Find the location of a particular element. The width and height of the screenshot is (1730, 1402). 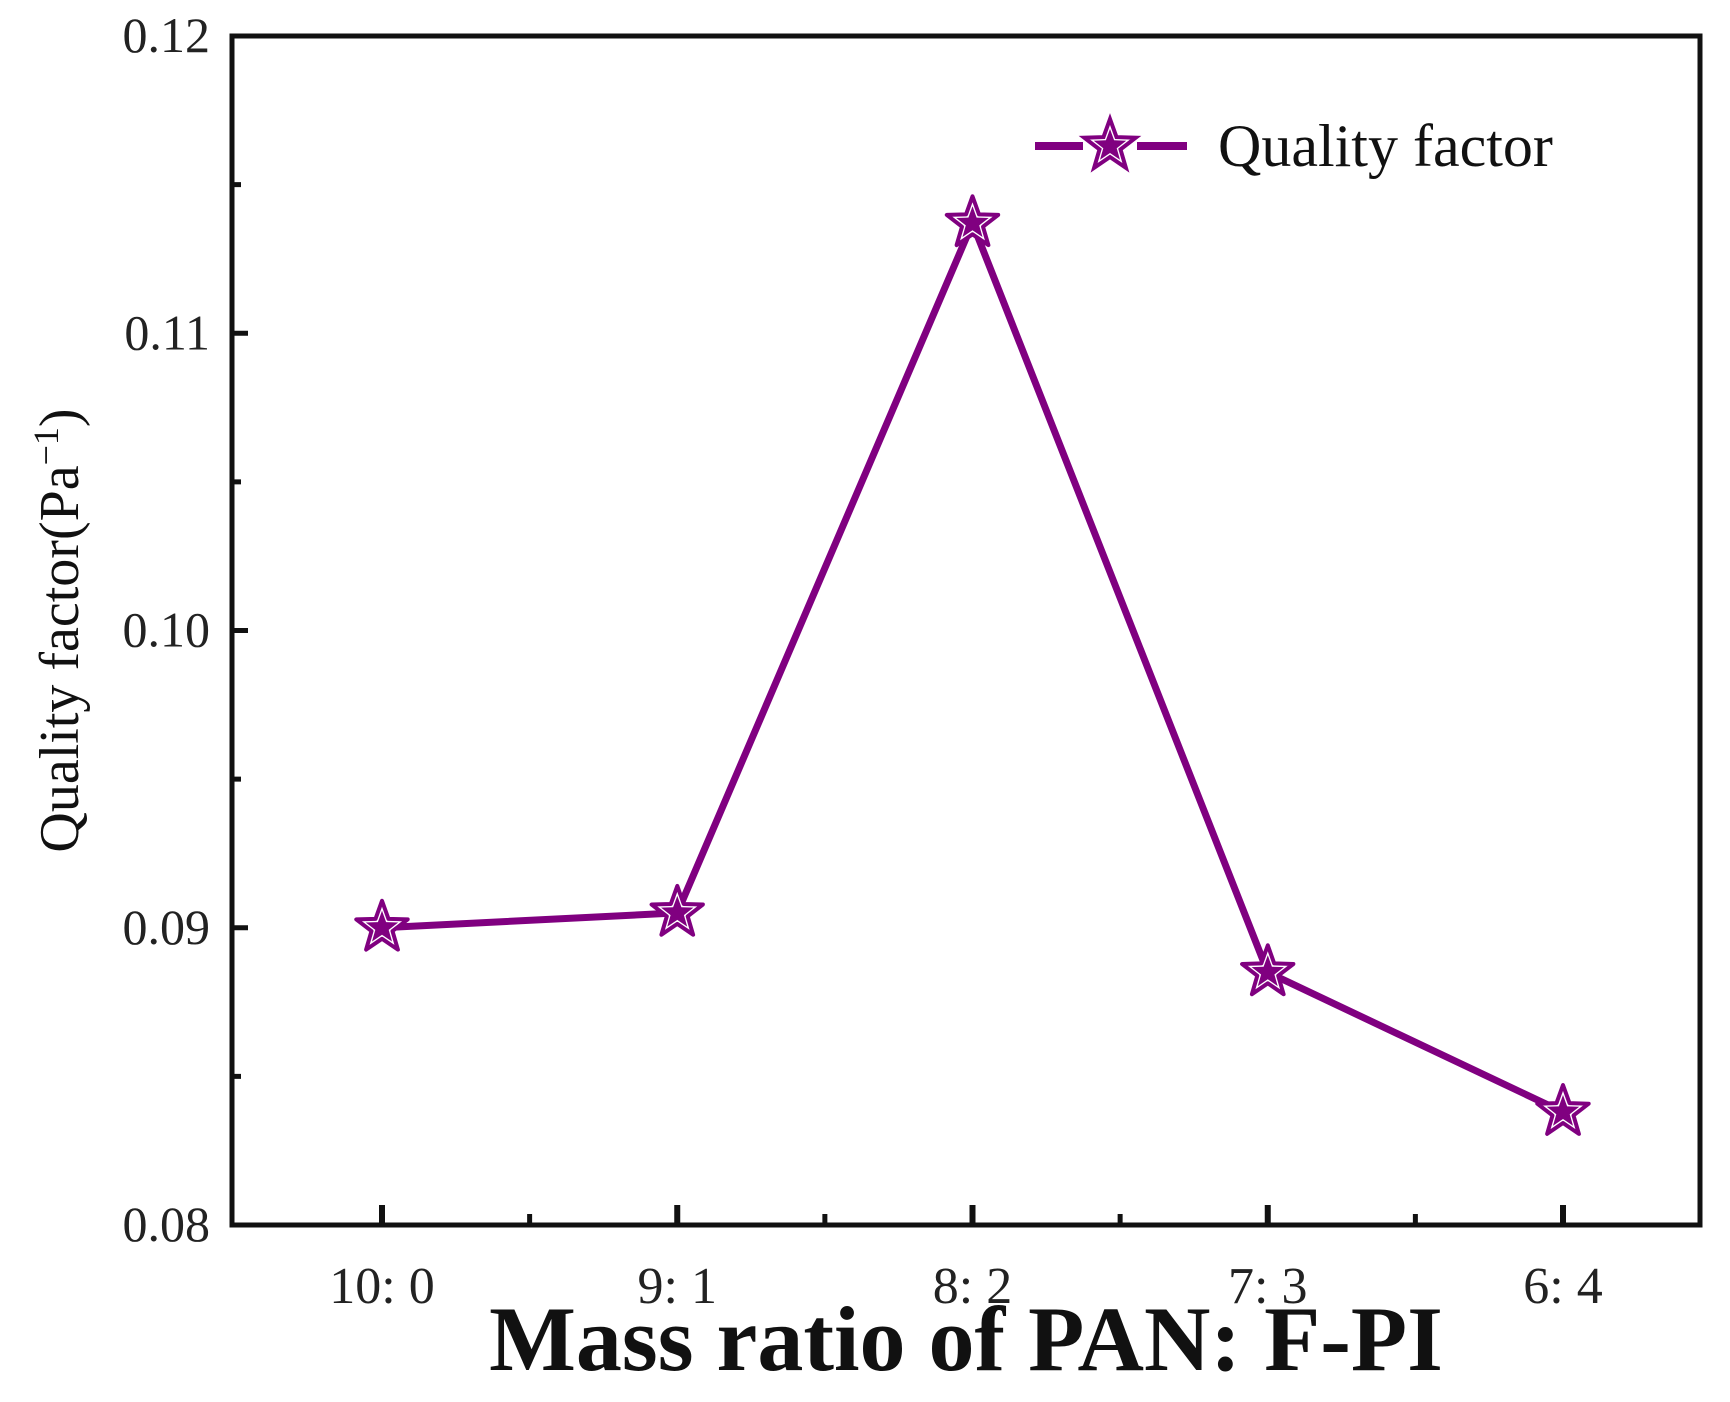

y-axis-title-close: ) is located at coordinates (60, 417).